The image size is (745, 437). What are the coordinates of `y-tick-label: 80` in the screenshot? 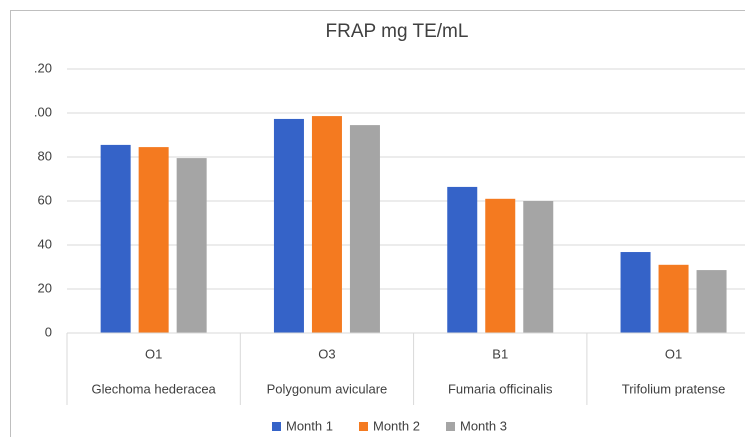 It's located at (45, 155).